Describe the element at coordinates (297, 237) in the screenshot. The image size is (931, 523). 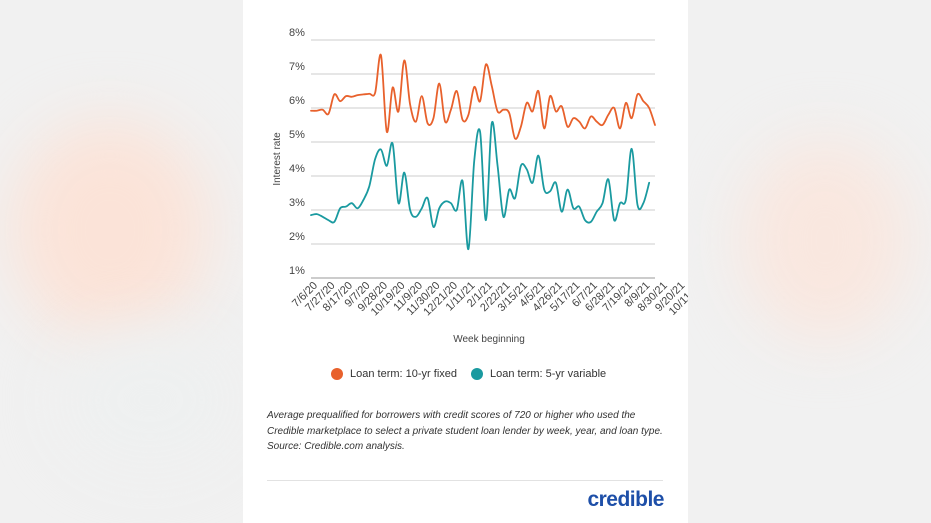
I see `y-tick-label: 2%` at that location.